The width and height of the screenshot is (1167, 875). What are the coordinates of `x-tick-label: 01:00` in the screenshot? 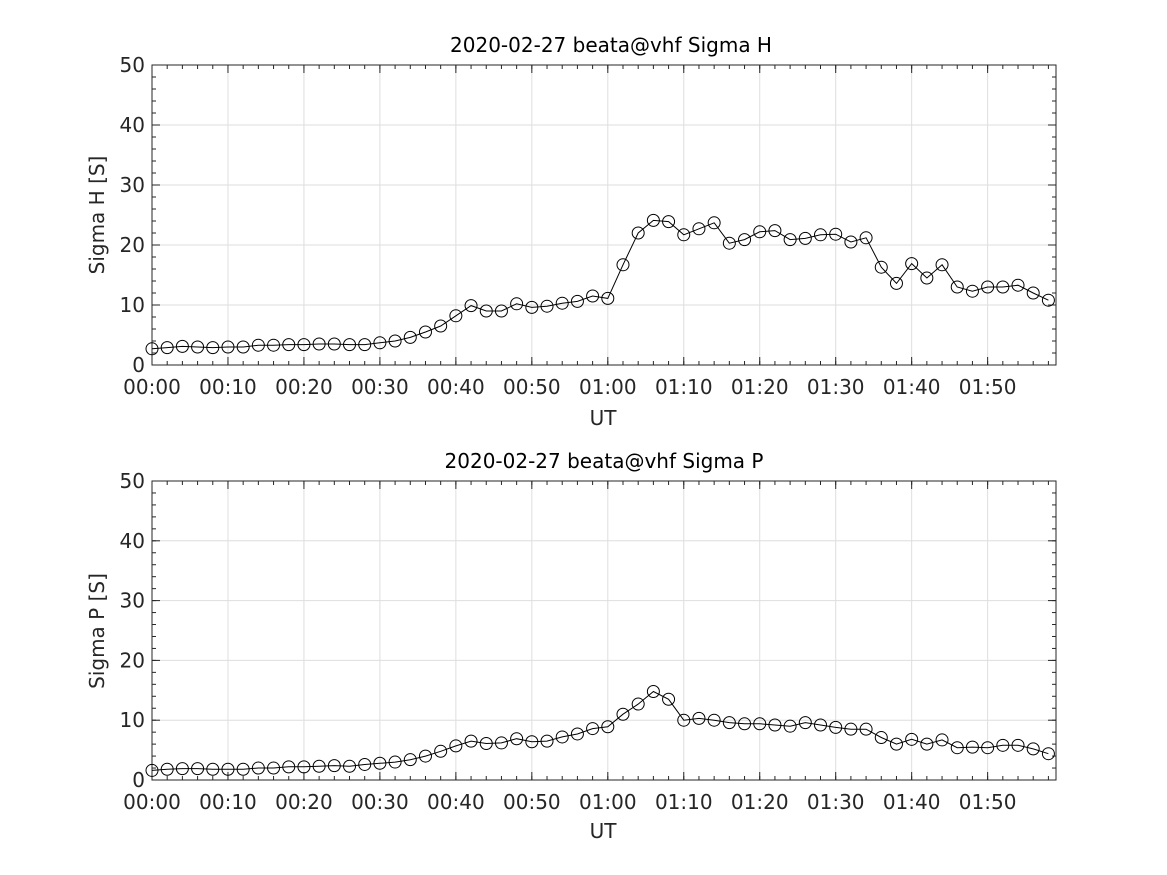 It's located at (608, 387).